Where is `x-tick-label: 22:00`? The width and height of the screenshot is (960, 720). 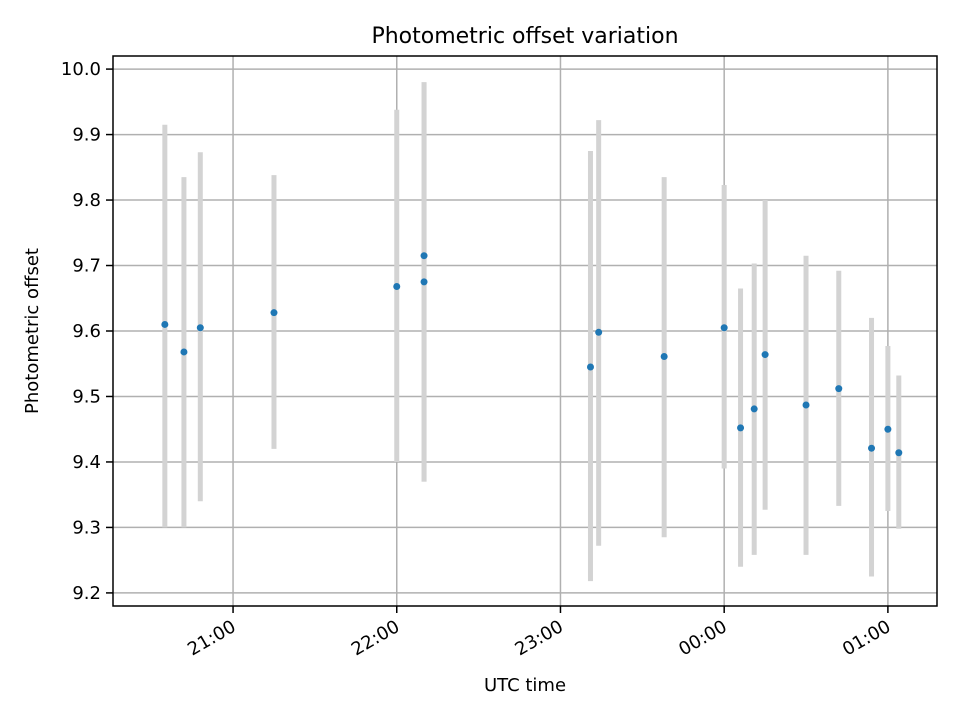
x-tick-label: 22:00 is located at coordinates (375, 638).